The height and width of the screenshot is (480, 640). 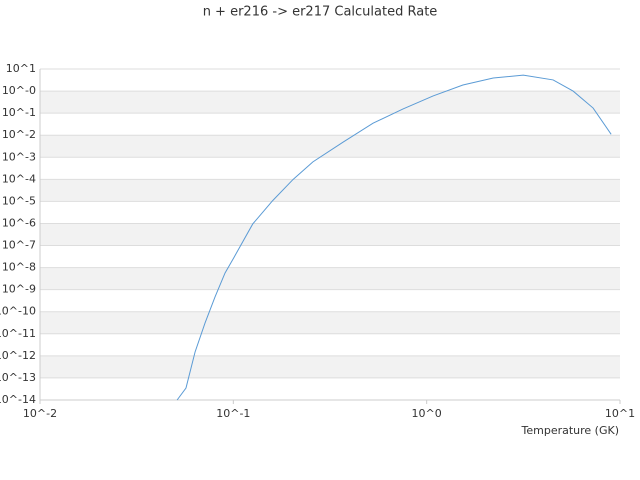 What do you see at coordinates (18, 311) in the screenshot?
I see `y-tick-label: 10^-10` at bounding box center [18, 311].